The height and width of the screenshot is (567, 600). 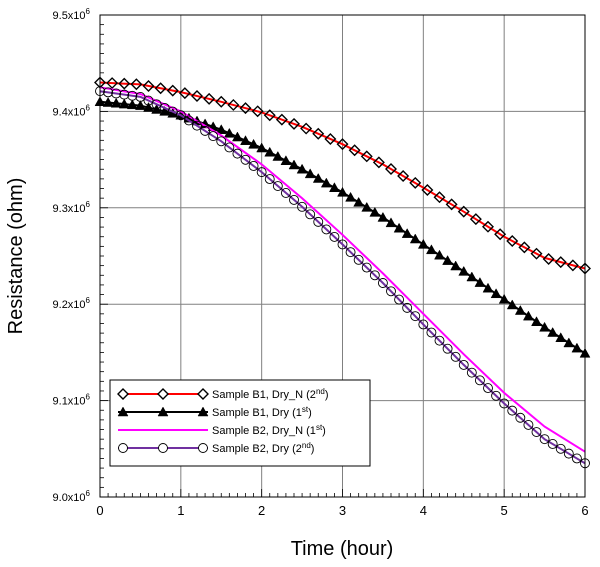 What do you see at coordinates (72, 14) in the screenshot?
I see `y-tick-label: 9.5x10⁶` at bounding box center [72, 14].